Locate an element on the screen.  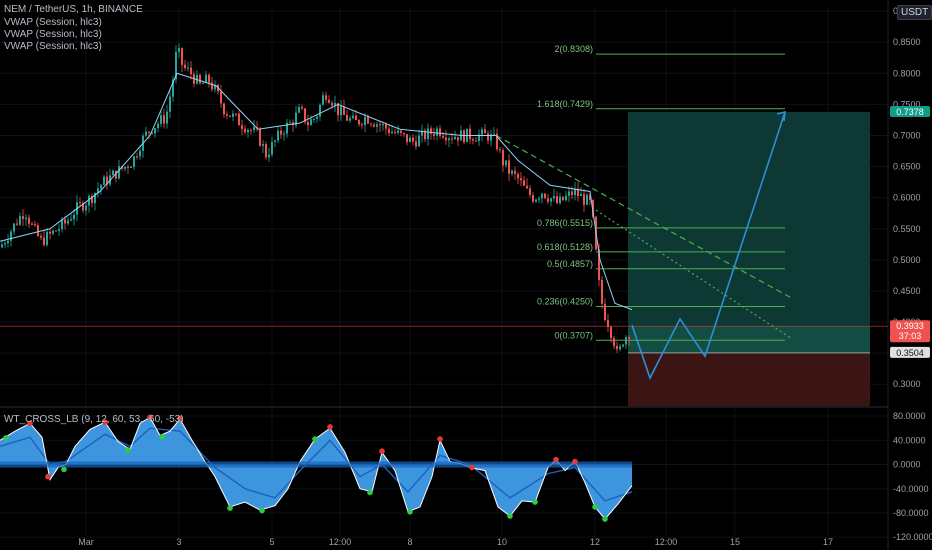
oscillator-title: WT_CROSS_LB (9, 12, 60, 53, -60, -53) is located at coordinates (94, 419).